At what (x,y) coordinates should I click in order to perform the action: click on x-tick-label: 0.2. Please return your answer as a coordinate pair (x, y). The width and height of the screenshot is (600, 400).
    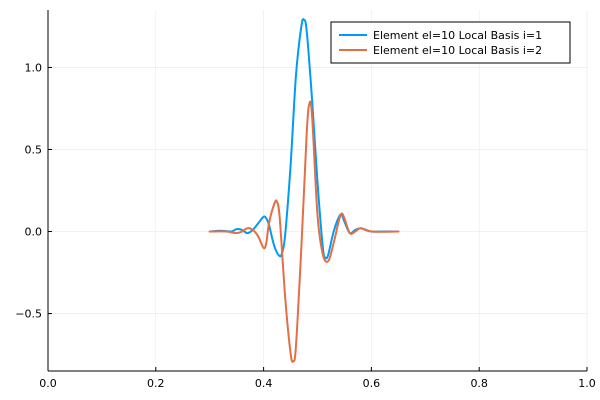
    Looking at the image, I should click on (156, 383).